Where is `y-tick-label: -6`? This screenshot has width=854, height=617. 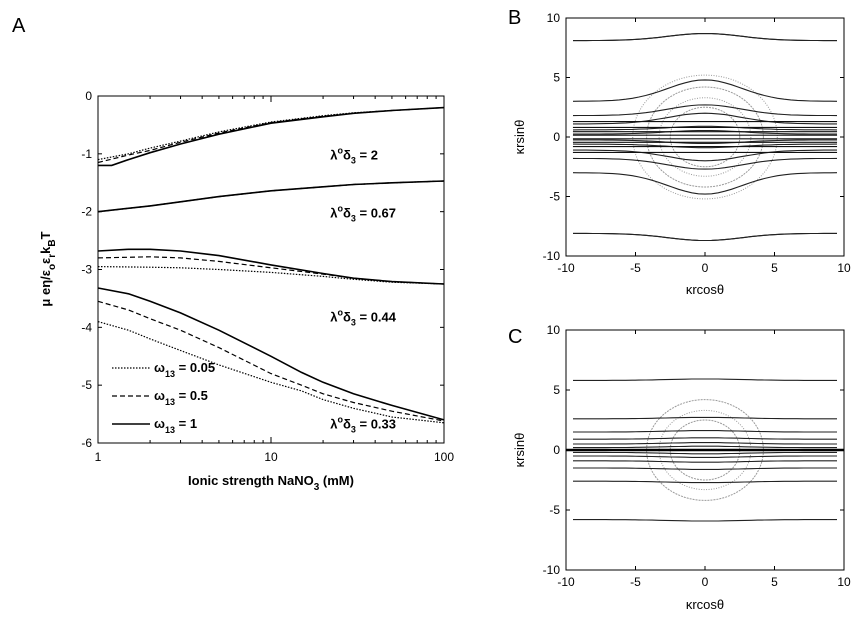
y-tick-label: -6 is located at coordinates (86, 443).